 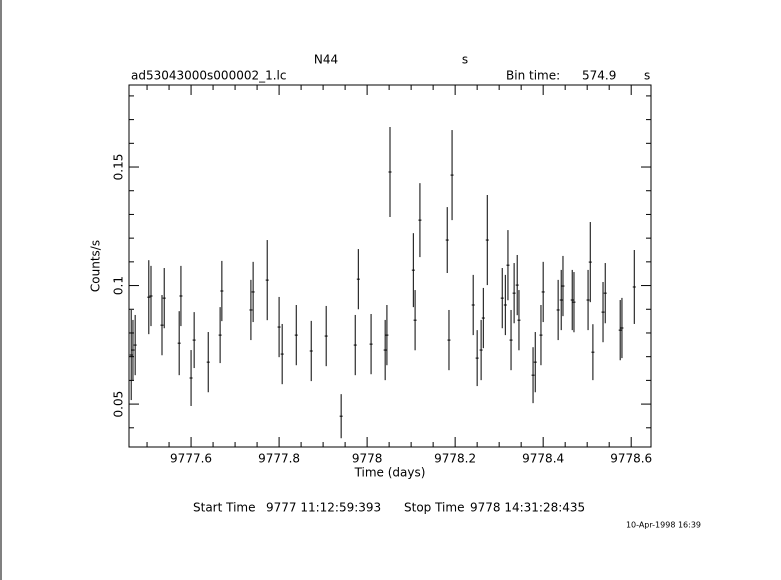 I want to click on x-tick-label: 9777.8, so click(x=279, y=459).